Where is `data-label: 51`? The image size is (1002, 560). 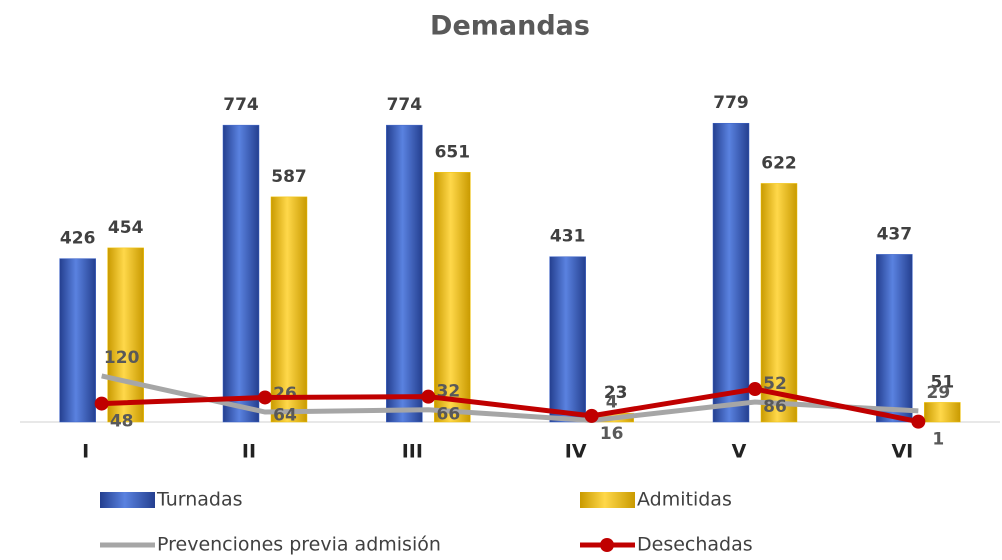
data-label: 51 is located at coordinates (942, 382).